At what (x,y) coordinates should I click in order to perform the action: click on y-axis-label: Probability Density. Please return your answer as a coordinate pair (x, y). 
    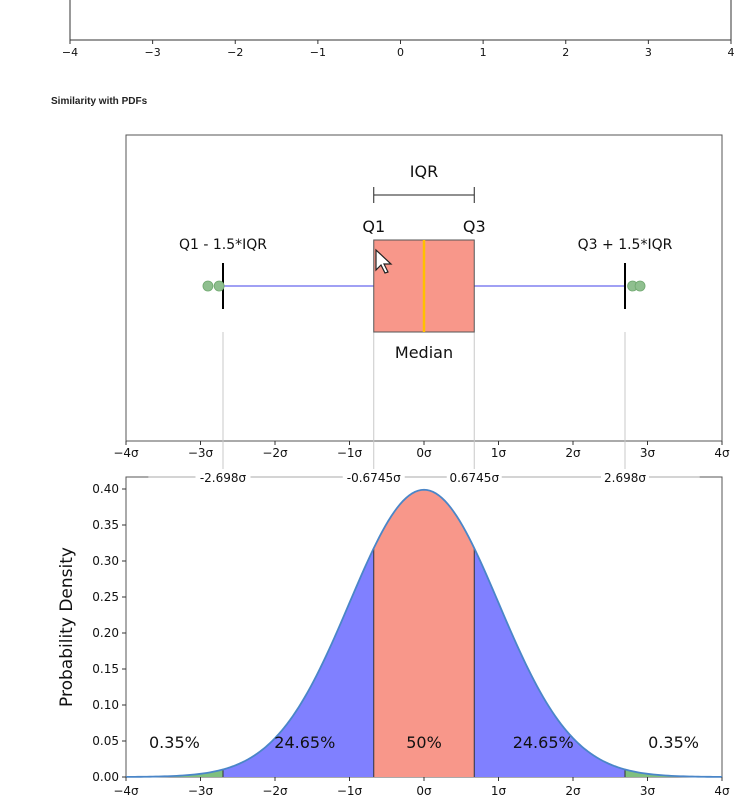
    Looking at the image, I should click on (67, 627).